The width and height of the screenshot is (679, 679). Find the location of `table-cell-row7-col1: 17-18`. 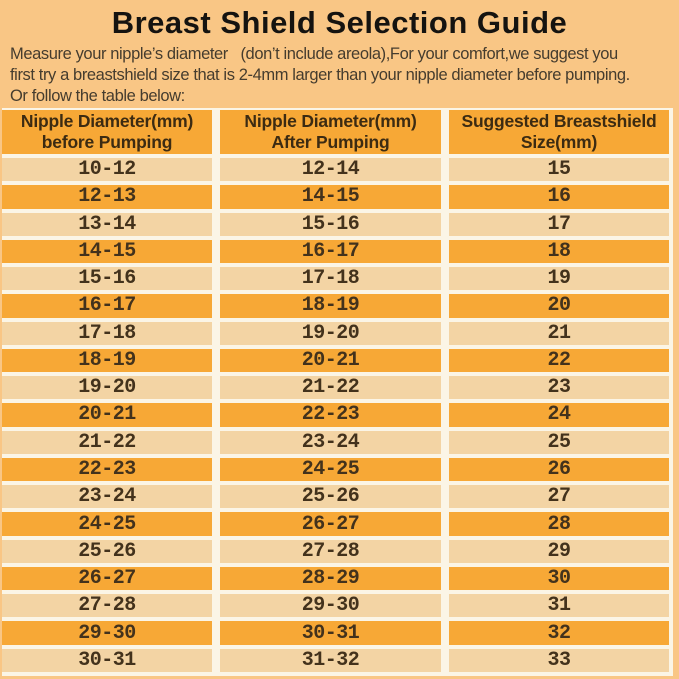

table-cell-row7-col1: 17-18 is located at coordinates (107, 333).